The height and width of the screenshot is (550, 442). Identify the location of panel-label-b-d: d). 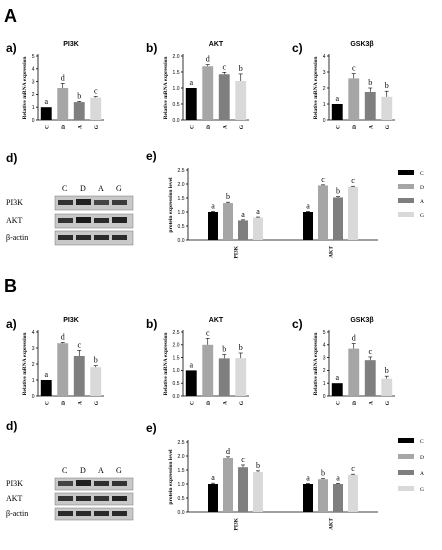
(11, 426).